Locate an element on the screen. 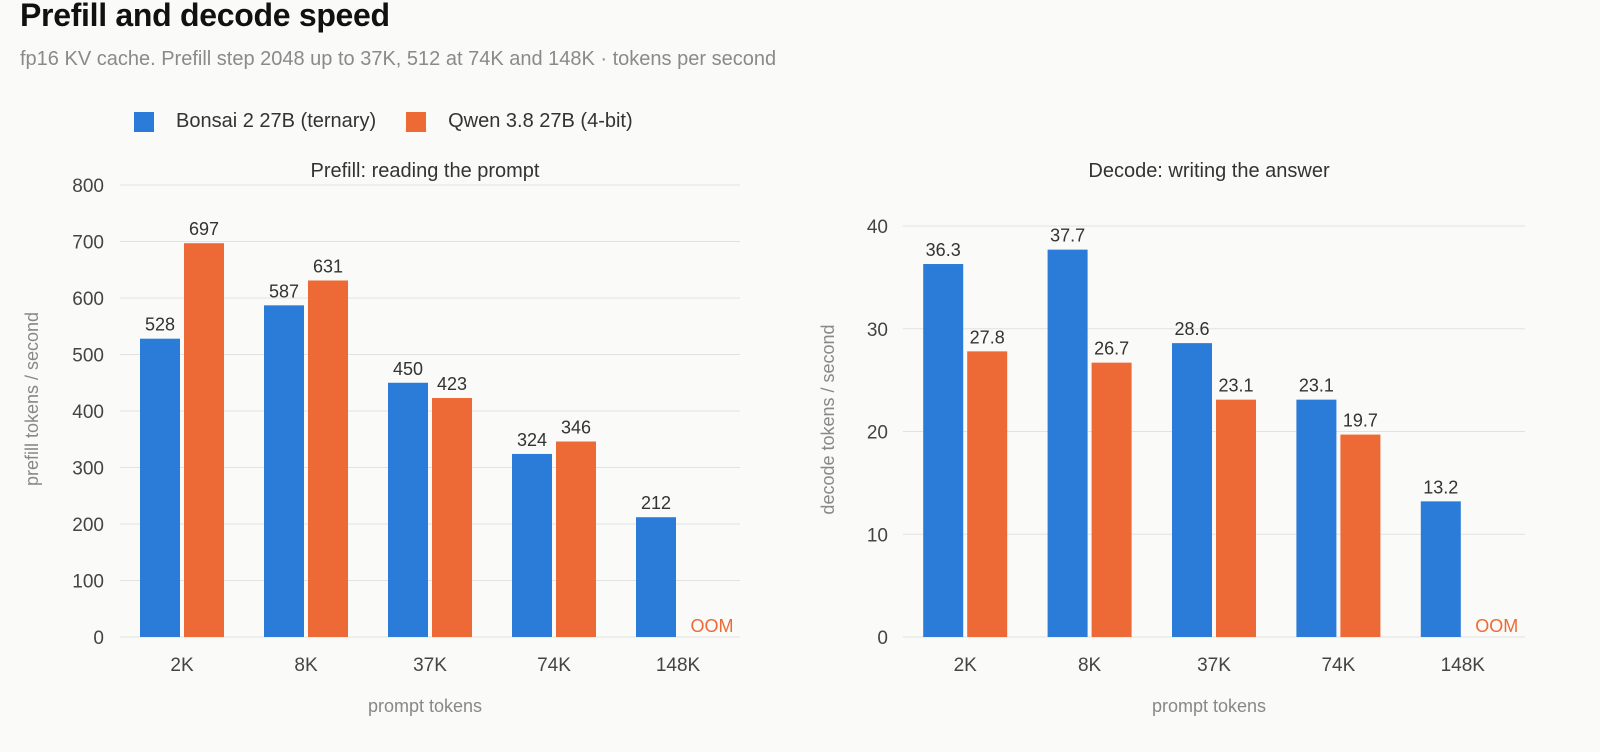  y-tick-label: 700 is located at coordinates (88, 243).